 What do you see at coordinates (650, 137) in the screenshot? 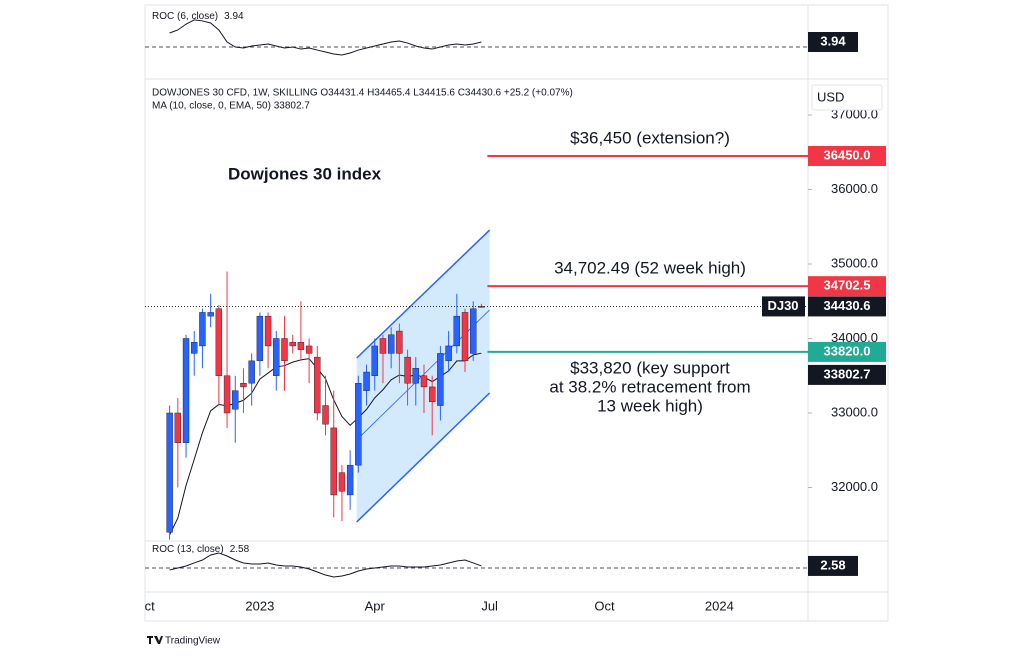
I see `level-note: $36,450 (extension?)` at bounding box center [650, 137].